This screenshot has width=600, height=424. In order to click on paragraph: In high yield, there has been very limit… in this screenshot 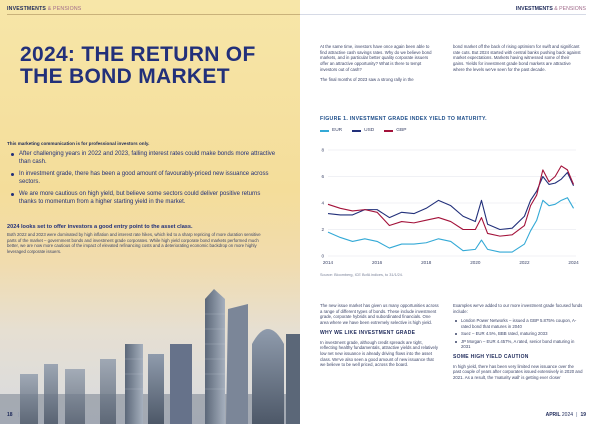, I will do `click(518, 372)`.